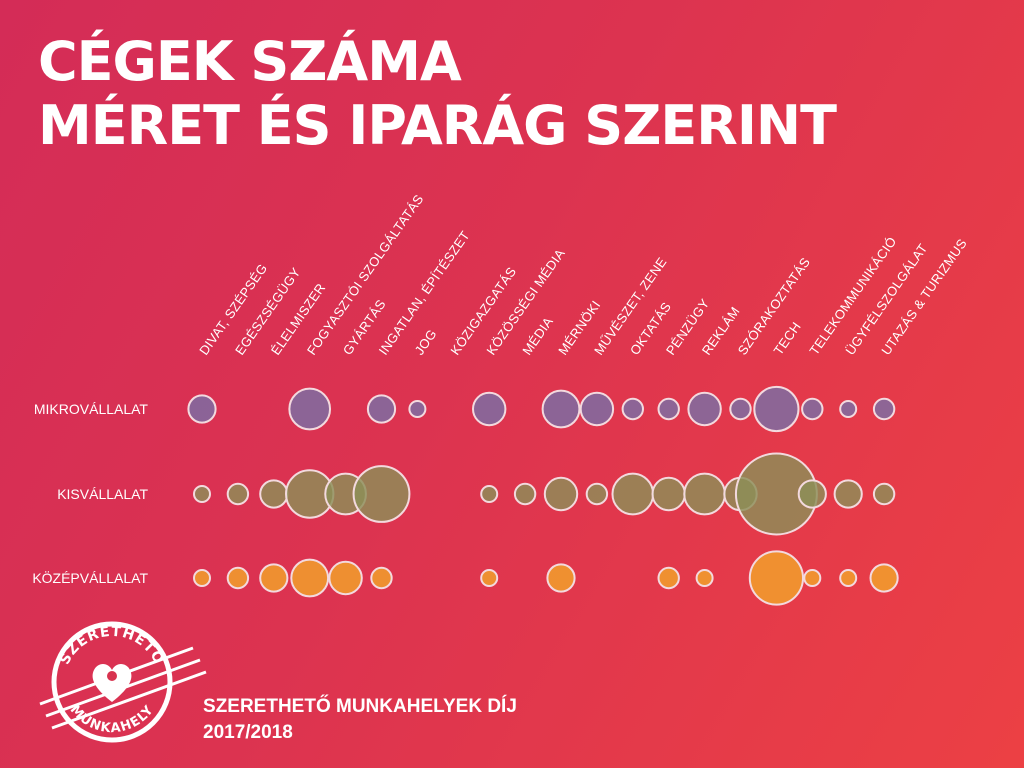  I want to click on row-label: KISVÁLLALAT, so click(102, 494).